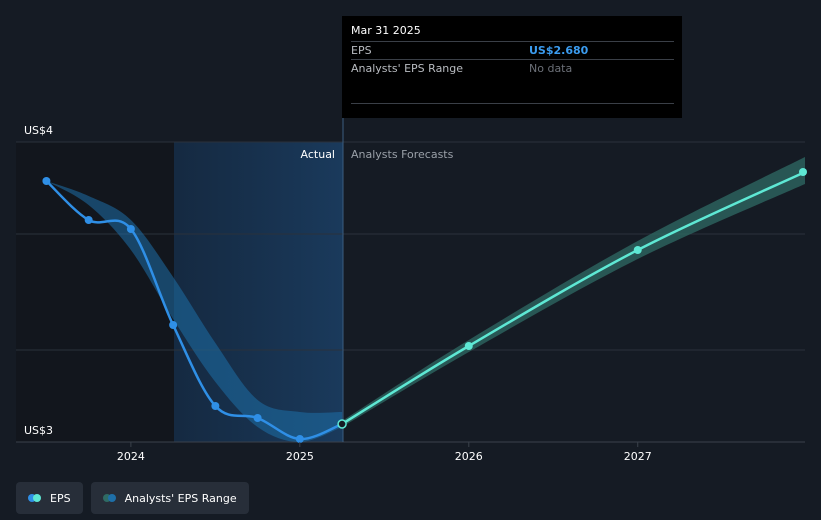 This screenshot has width=821, height=520. Describe the element at coordinates (386, 30) in the screenshot. I see `tooltip-date: Mar 31 2025` at that location.